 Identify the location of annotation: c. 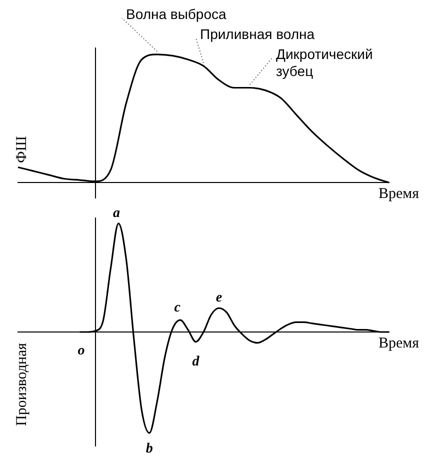
(178, 308).